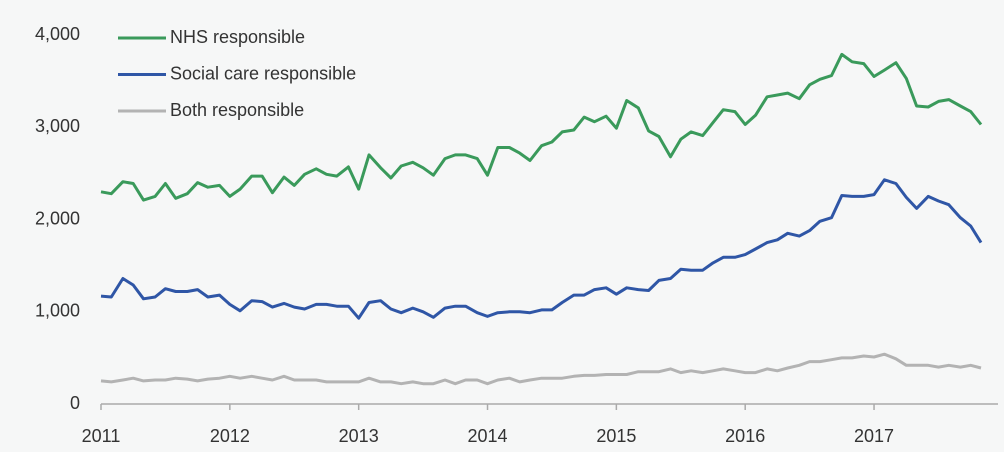  Describe the element at coordinates (57, 311) in the screenshot. I see `y-tick-label: 1,000` at that location.